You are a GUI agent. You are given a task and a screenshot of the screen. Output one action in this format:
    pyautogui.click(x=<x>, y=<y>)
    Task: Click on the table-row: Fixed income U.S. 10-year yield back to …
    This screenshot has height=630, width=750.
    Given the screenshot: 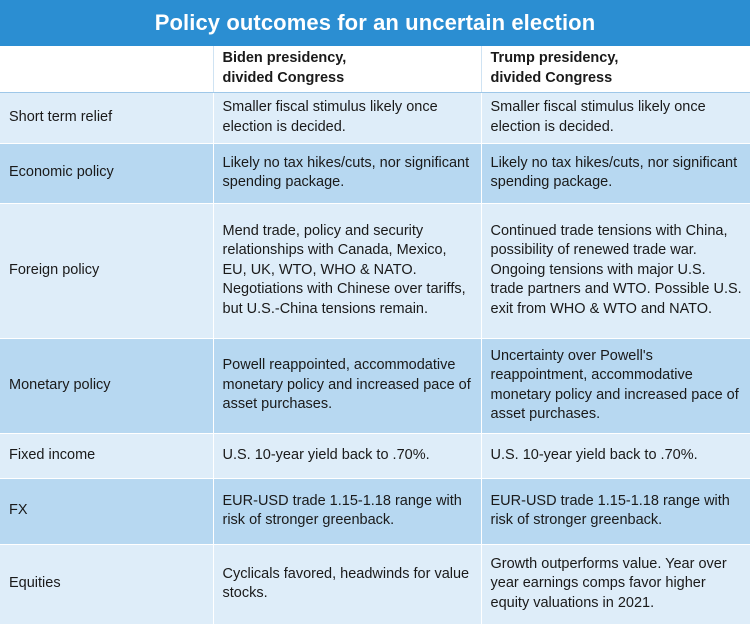 What is the action you would take?
    pyautogui.click(x=375, y=456)
    